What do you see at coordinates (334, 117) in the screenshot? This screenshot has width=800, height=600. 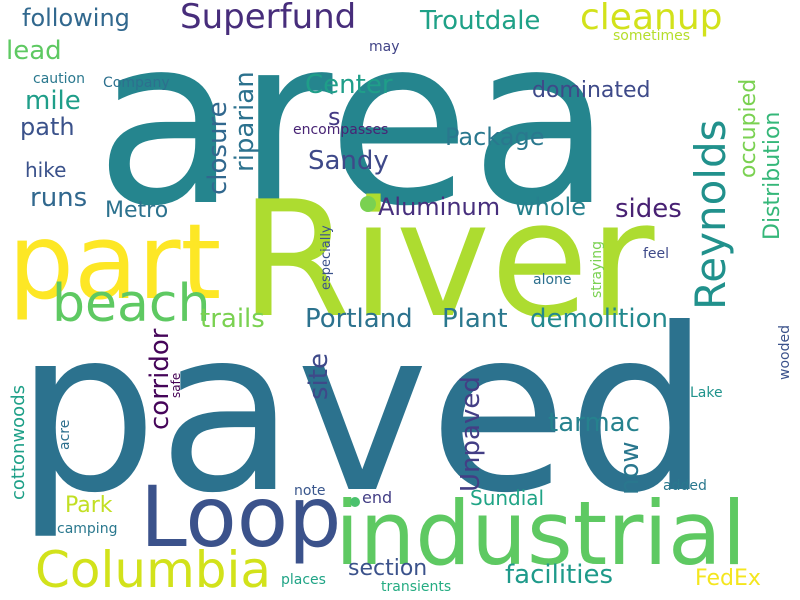 I see `word-s: s` at bounding box center [334, 117].